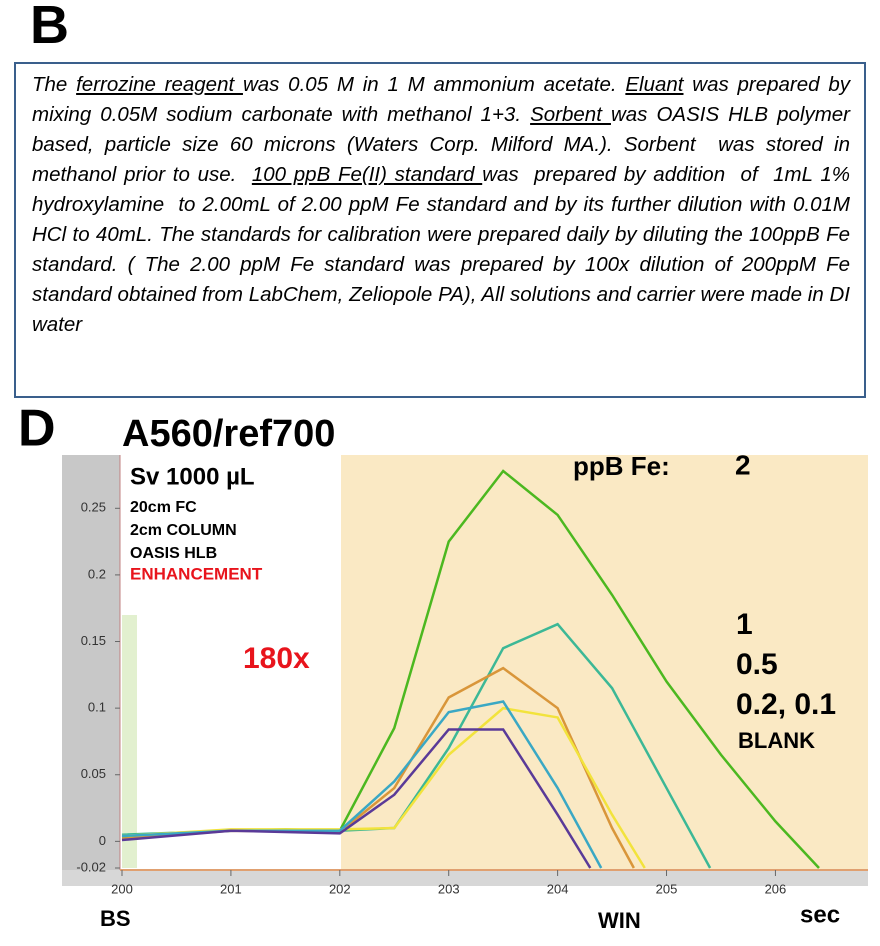 Image resolution: width=880 pixels, height=946 pixels. What do you see at coordinates (621, 466) in the screenshot?
I see `legend-title: ppB Fe:` at bounding box center [621, 466].